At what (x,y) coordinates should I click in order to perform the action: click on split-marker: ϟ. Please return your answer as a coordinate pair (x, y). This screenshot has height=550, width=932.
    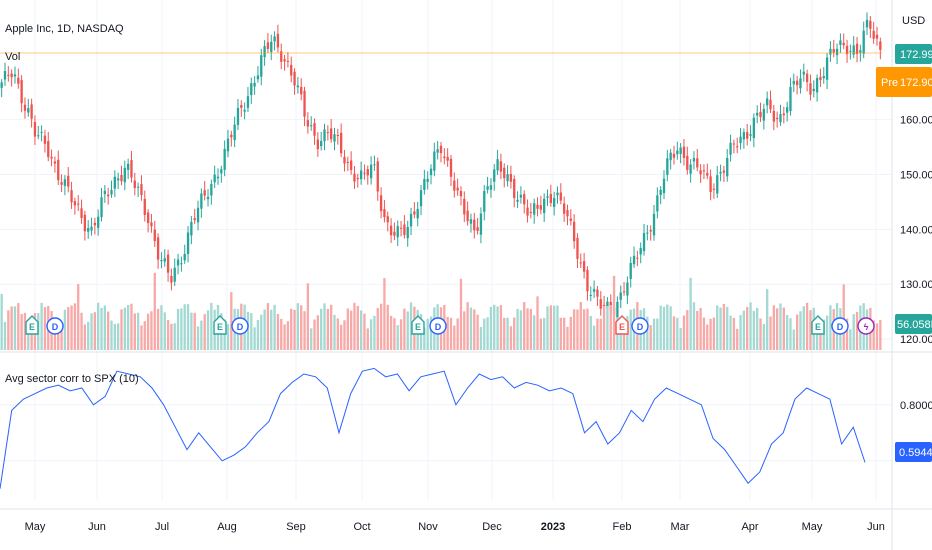
    Looking at the image, I should click on (866, 326).